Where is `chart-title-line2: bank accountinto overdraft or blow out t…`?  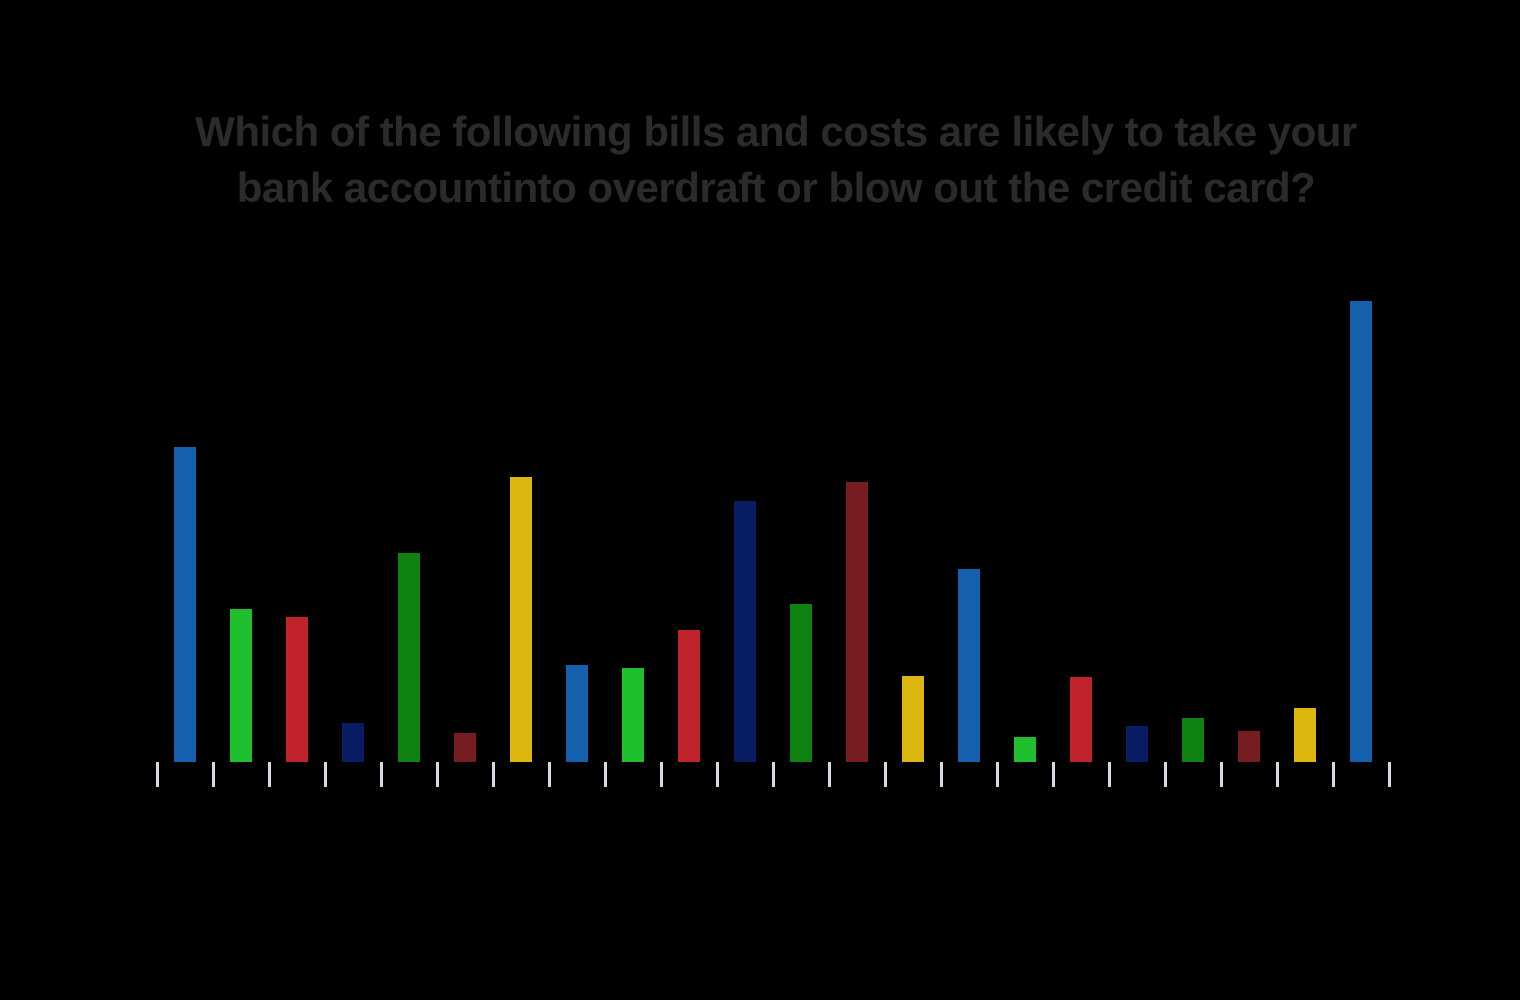
chart-title-line2: bank accountinto overdraft or blow out t… is located at coordinates (776, 187).